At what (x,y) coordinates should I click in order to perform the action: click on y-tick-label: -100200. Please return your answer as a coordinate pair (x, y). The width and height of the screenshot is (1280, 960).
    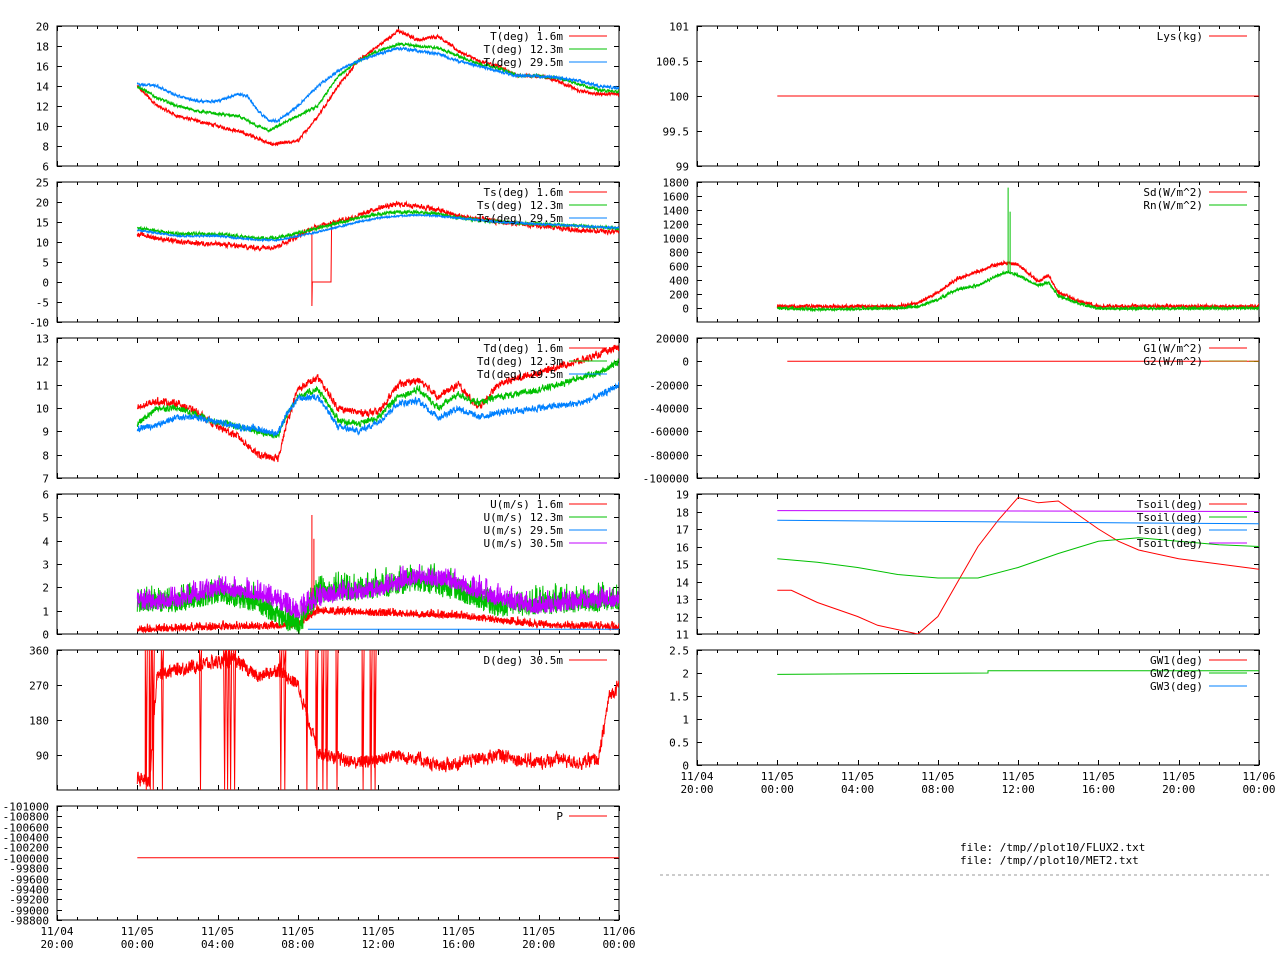
    Looking at the image, I should click on (26, 848).